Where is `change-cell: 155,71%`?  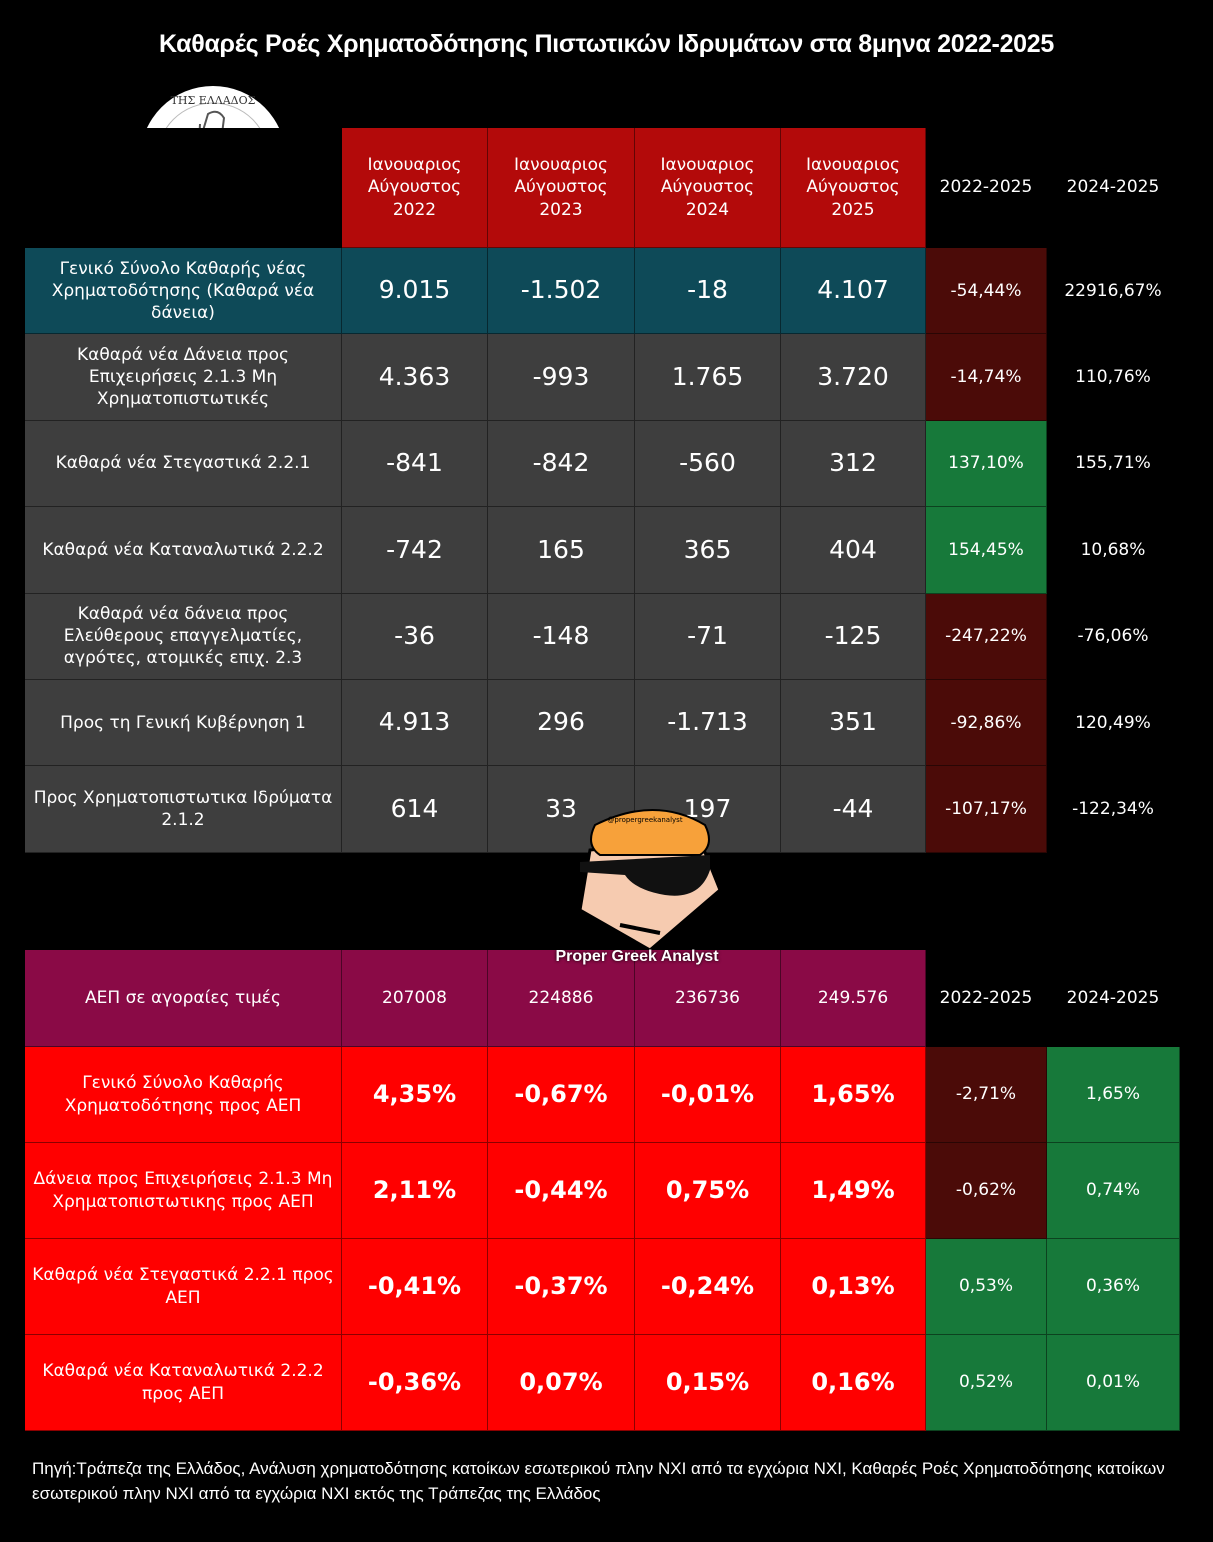 change-cell: 155,71% is located at coordinates (1113, 464).